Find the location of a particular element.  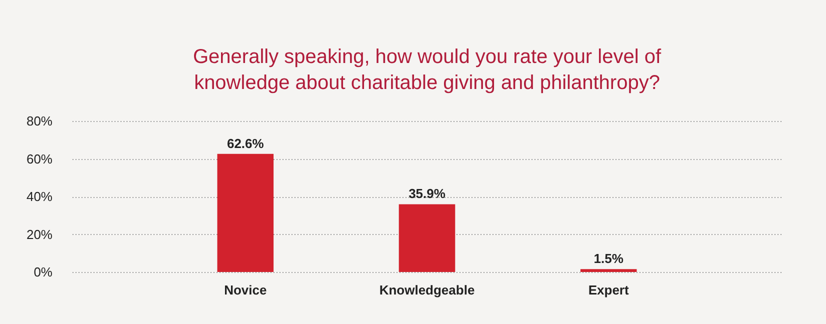

data-label: 1.5% is located at coordinates (609, 258).